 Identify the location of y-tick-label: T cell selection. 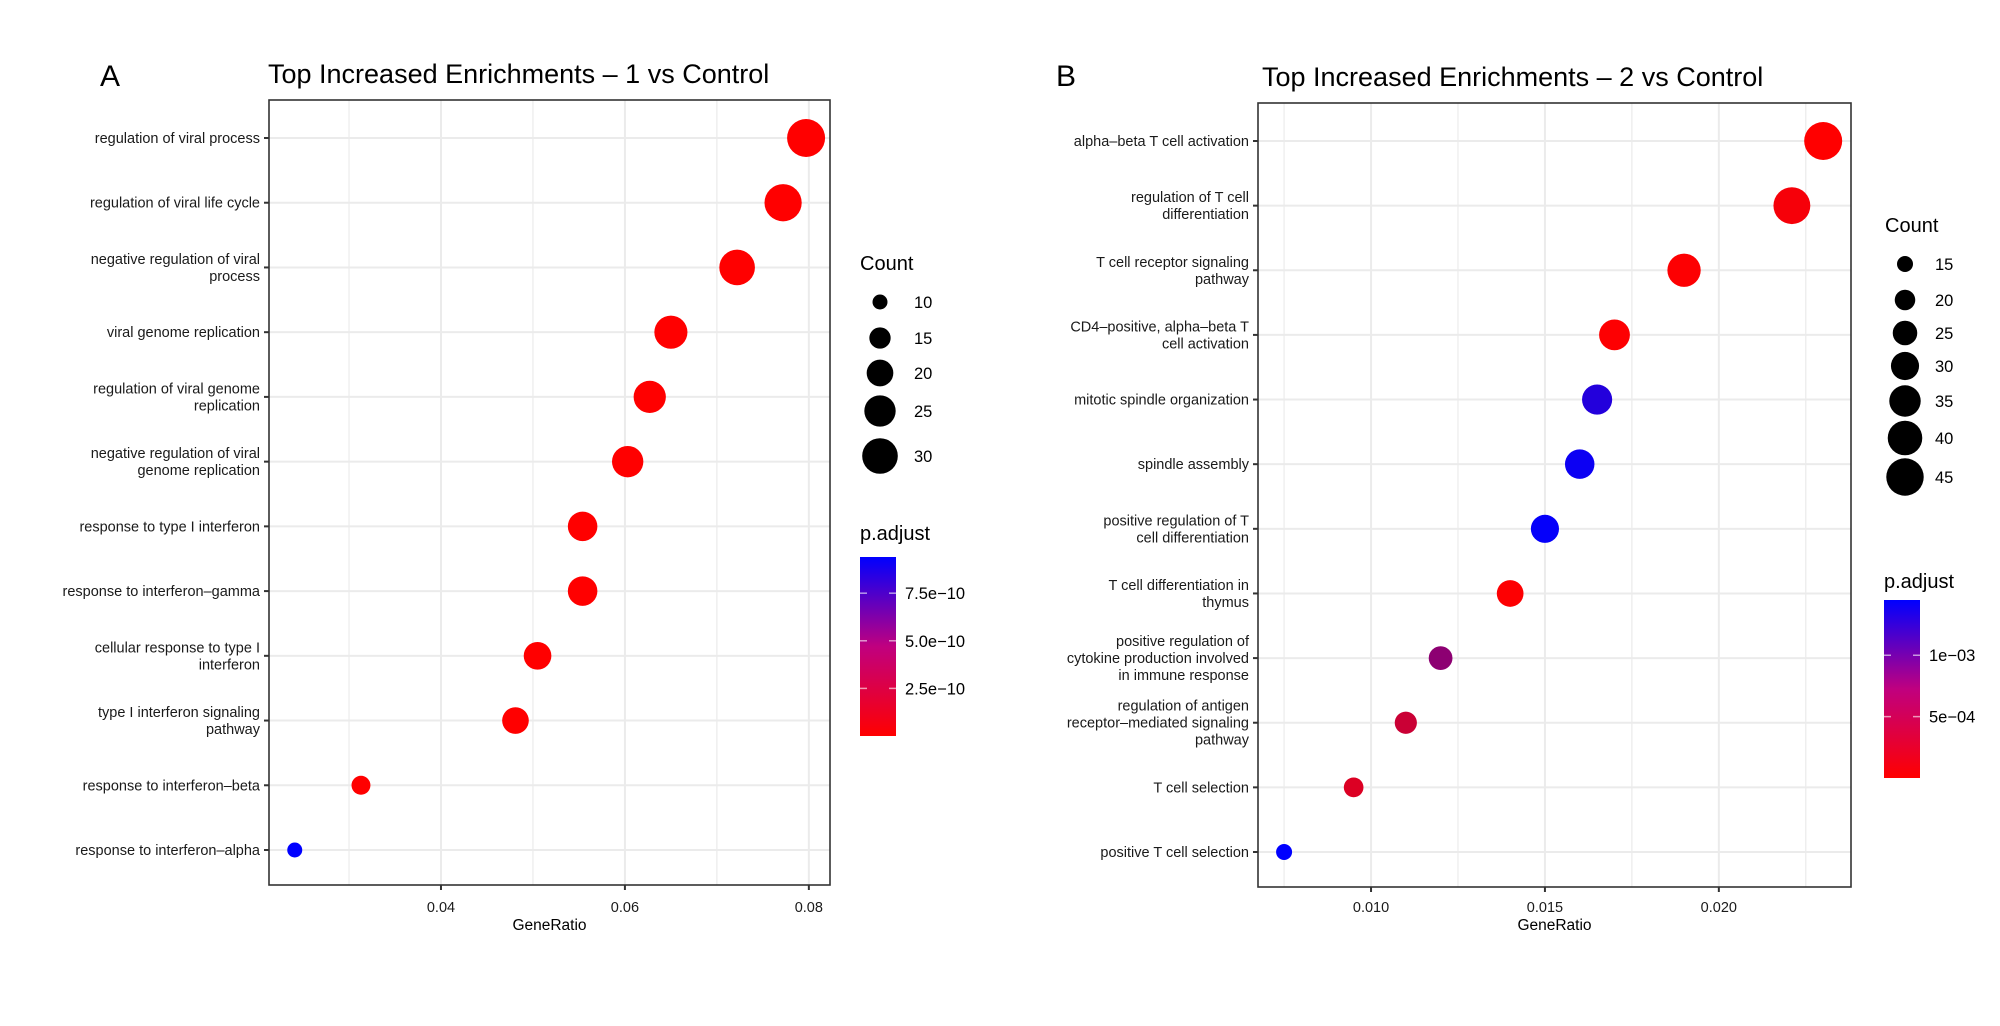
(1201, 788).